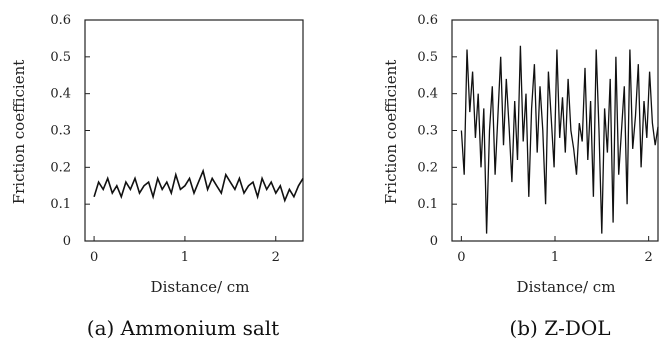 The width and height of the screenshot is (660, 348). What do you see at coordinates (555, 257) in the screenshot?
I see `chart-b-x-tick-label: 1` at bounding box center [555, 257].